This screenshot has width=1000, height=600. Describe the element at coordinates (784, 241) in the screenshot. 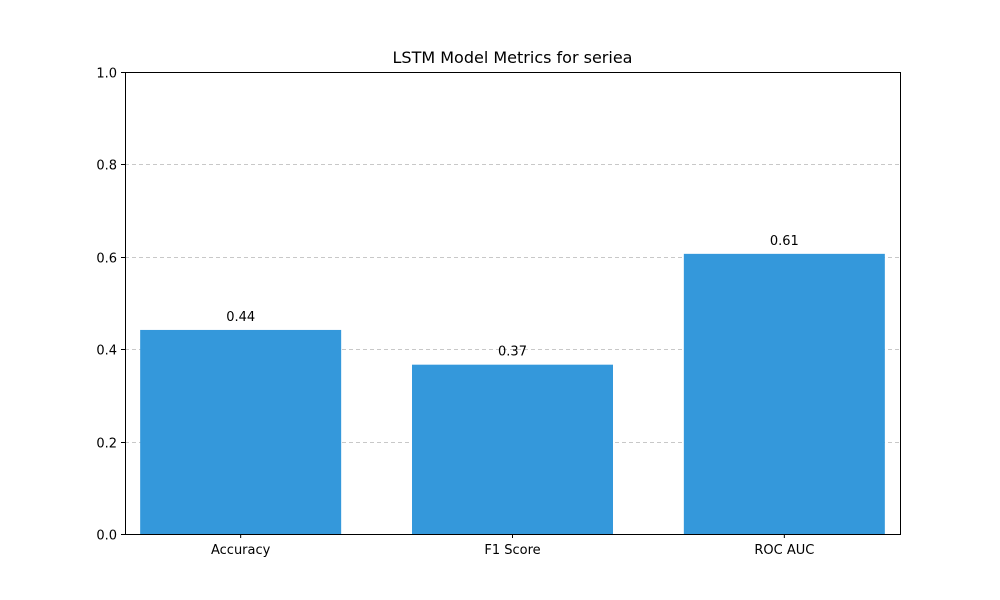

I see `bar-value-label: 0.61` at that location.